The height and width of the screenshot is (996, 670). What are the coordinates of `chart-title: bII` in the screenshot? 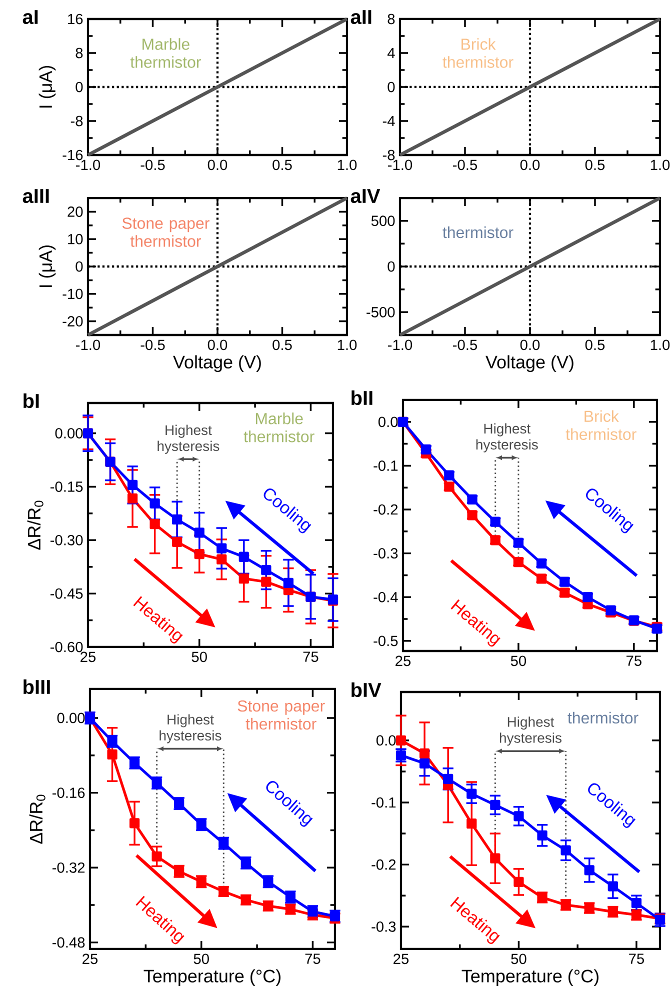 It's located at (362, 398).